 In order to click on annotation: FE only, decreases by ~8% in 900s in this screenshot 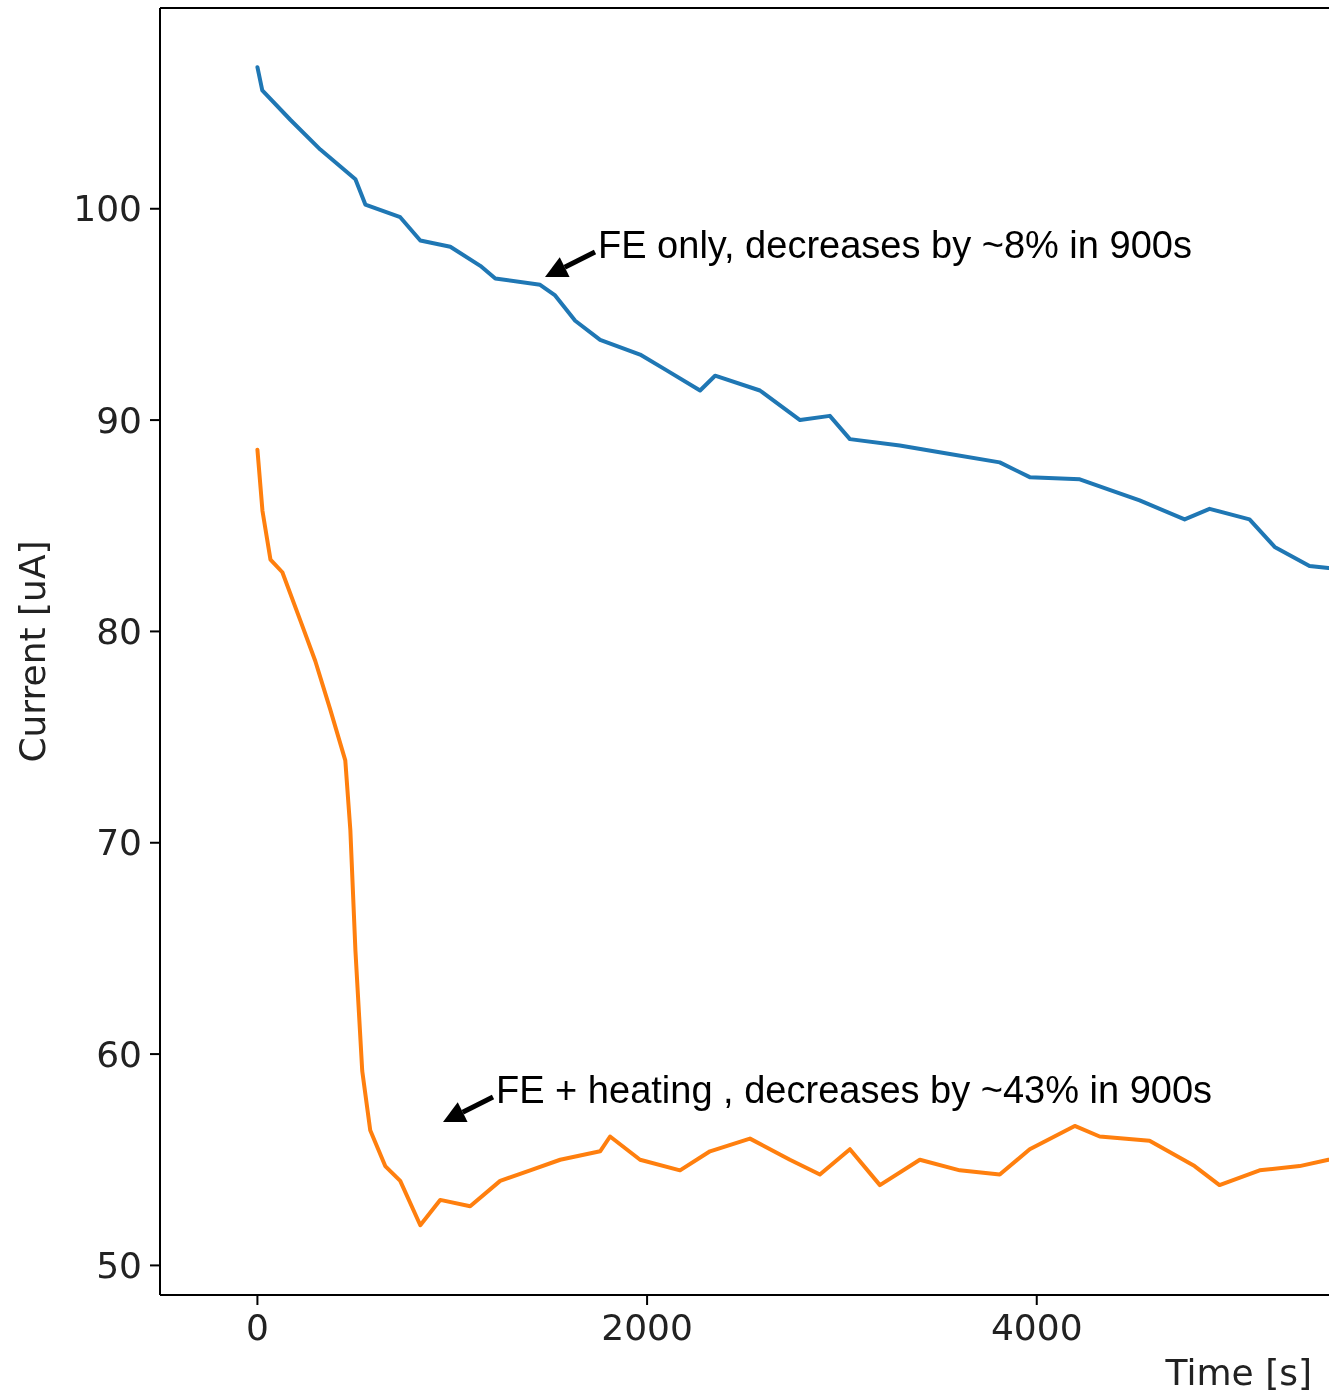, I will do `click(895, 245)`.